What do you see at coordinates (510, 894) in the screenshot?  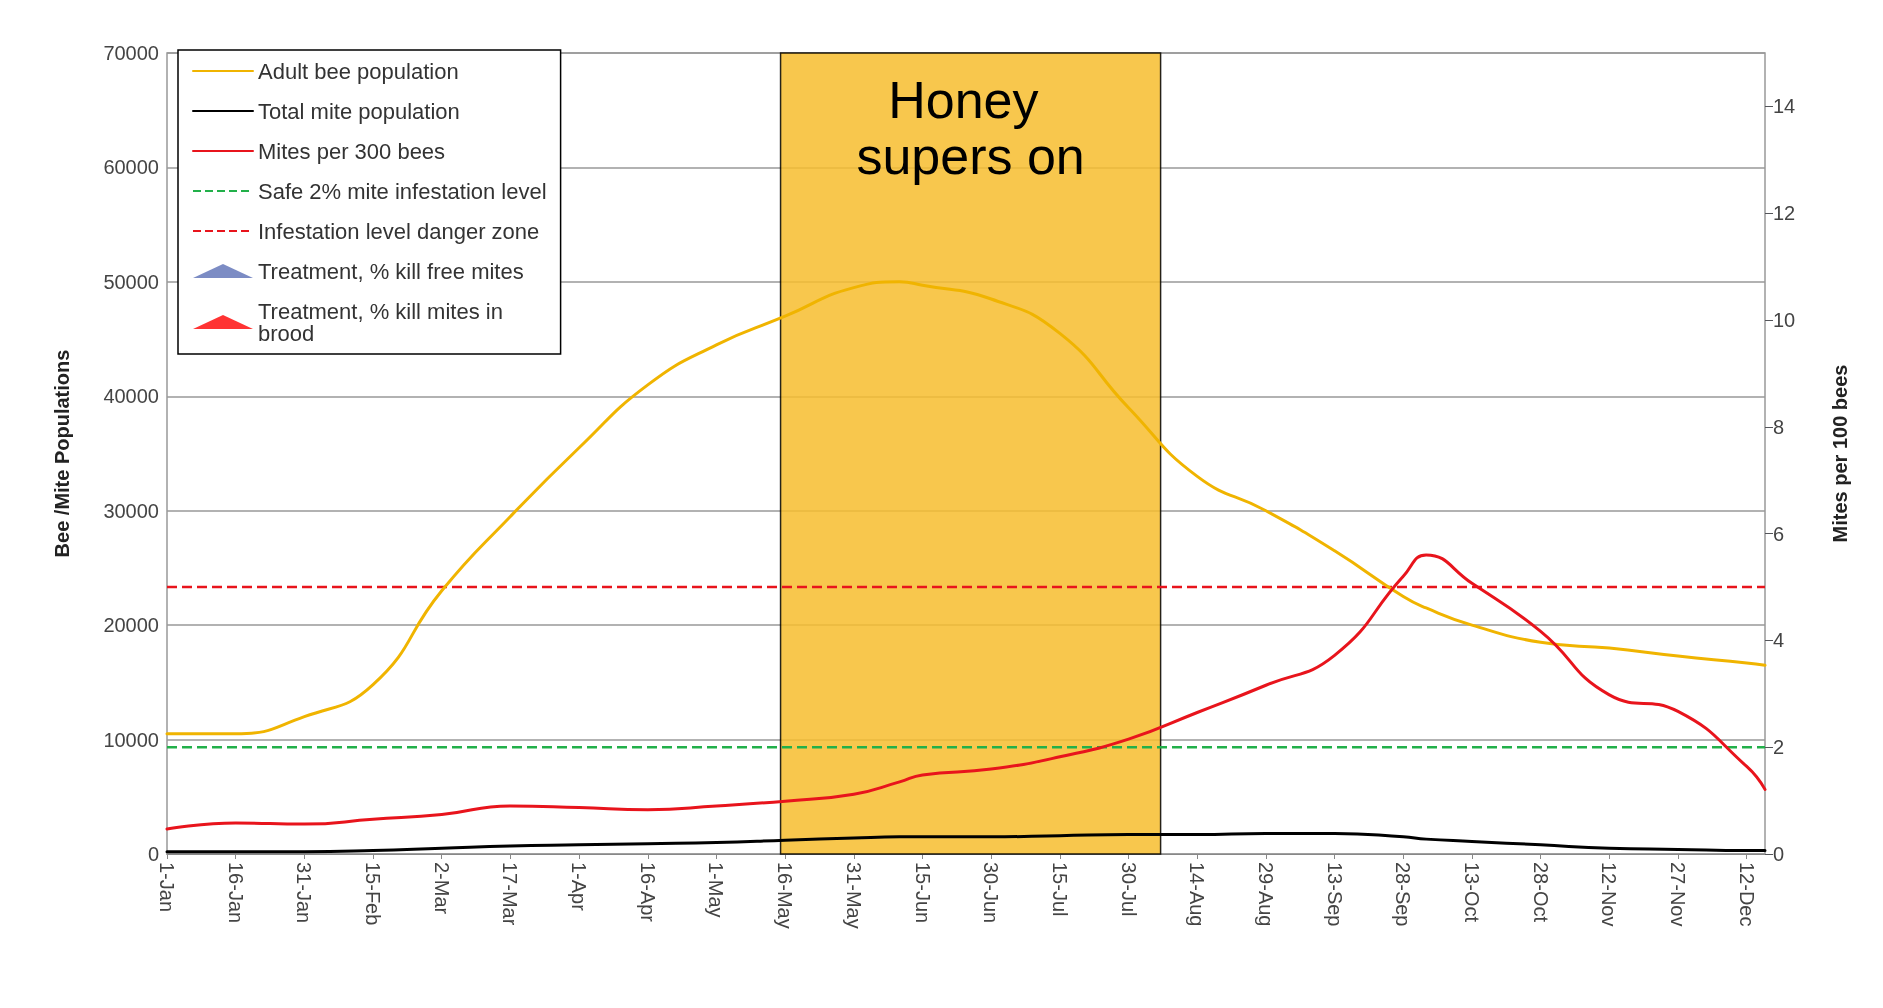 I see `x-tick-label: 17-Mar` at bounding box center [510, 894].